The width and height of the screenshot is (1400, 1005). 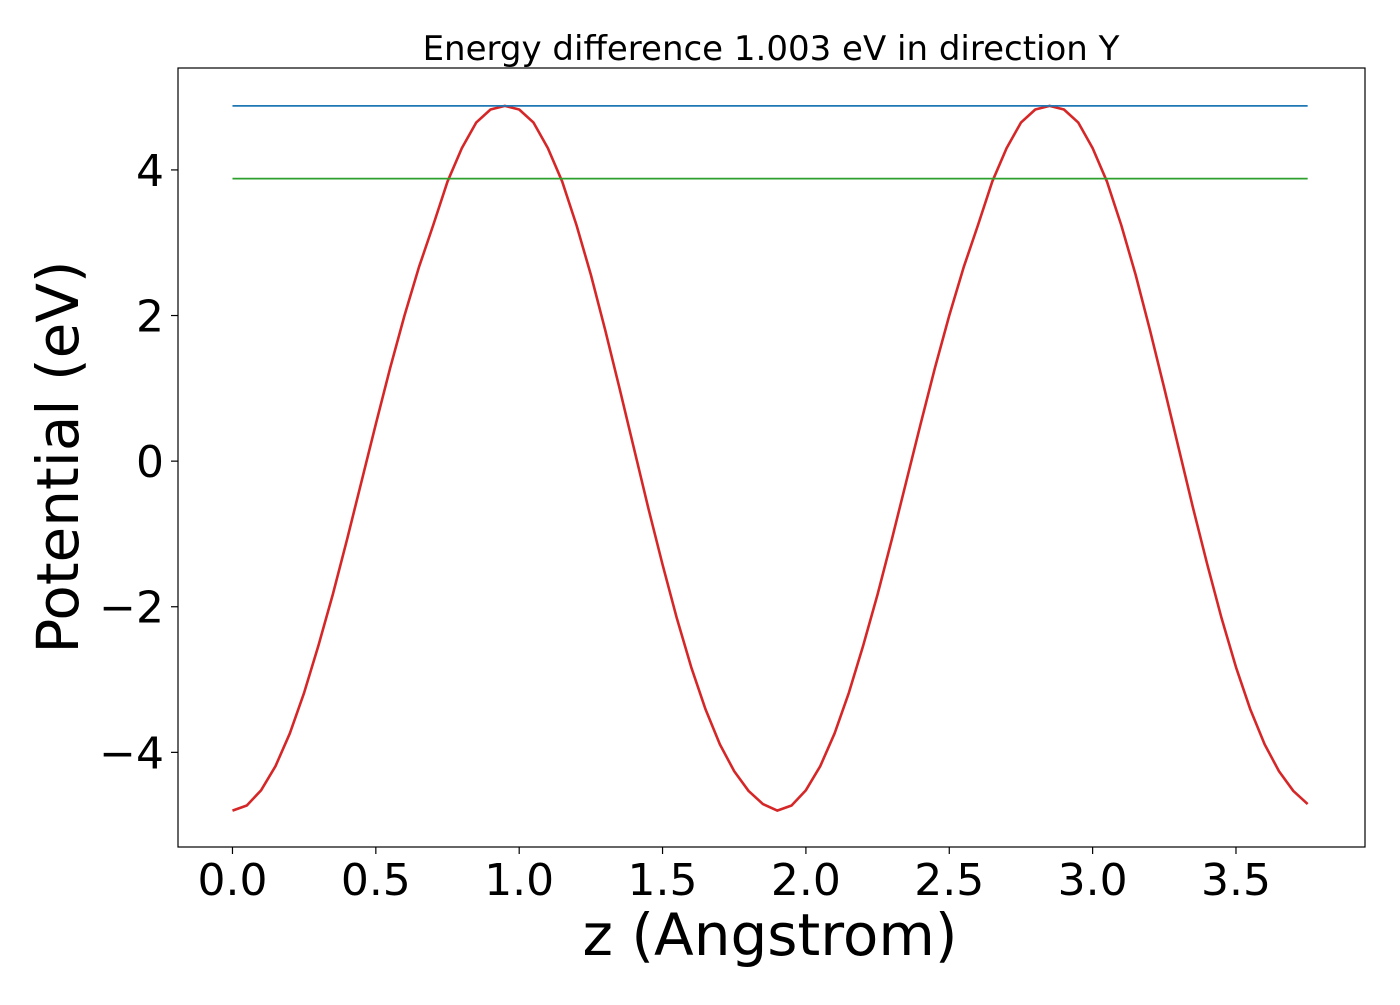 What do you see at coordinates (1093, 880) in the screenshot?
I see `x-tick-label: 3.0` at bounding box center [1093, 880].